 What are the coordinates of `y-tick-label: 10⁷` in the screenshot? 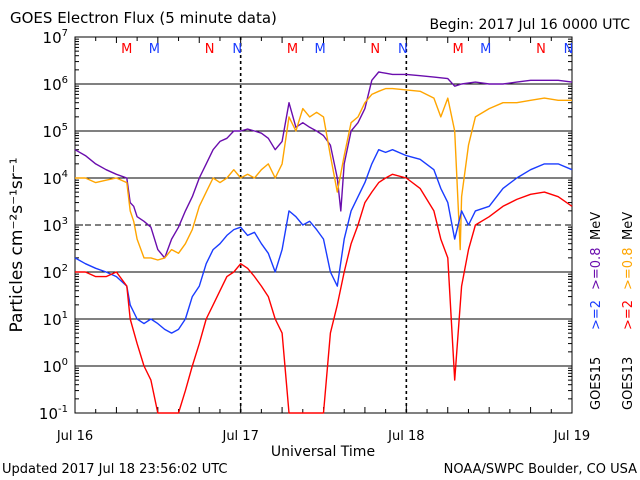 It's located at (55, 37).